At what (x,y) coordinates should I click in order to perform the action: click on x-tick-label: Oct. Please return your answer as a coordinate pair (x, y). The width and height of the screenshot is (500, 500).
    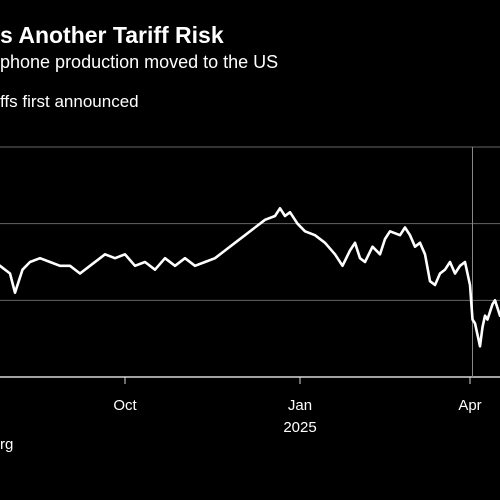
    Looking at the image, I should click on (125, 405).